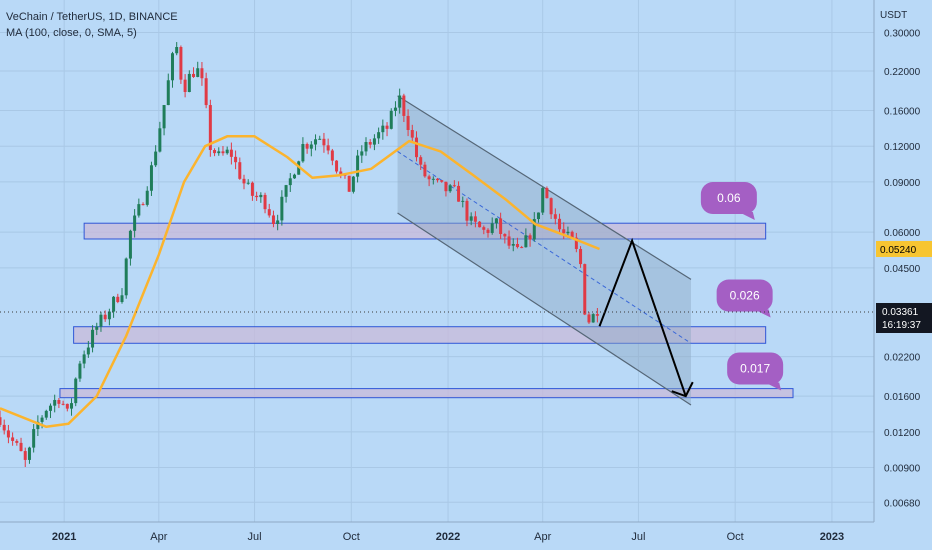 The image size is (932, 550). I want to click on y-tick-label: 0.02200, so click(902, 358).